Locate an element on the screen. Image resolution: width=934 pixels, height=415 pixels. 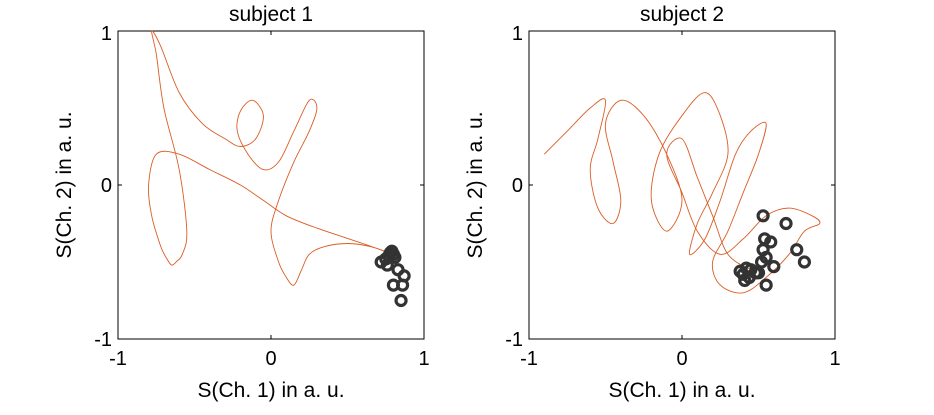
chart-title: subject 2 is located at coordinates (682, 14).